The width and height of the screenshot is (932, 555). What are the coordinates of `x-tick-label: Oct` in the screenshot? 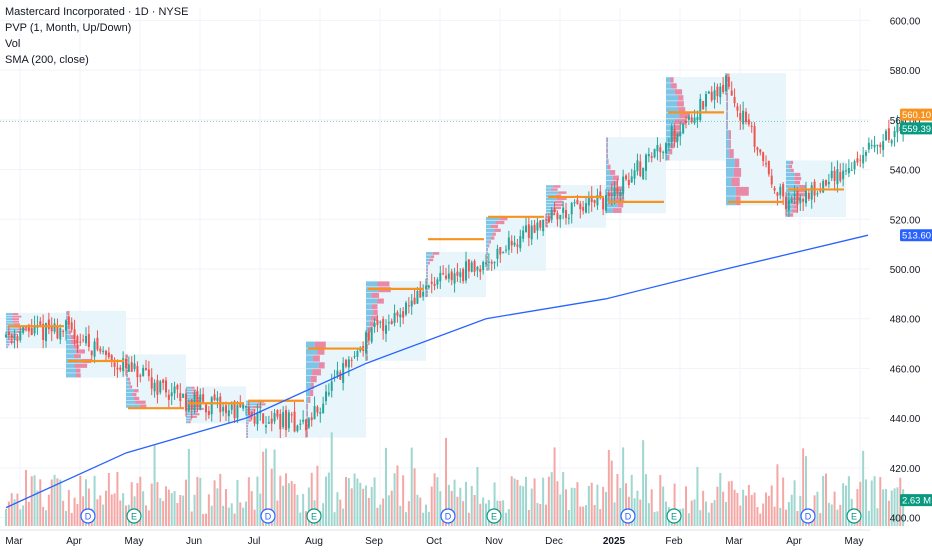 It's located at (434, 541).